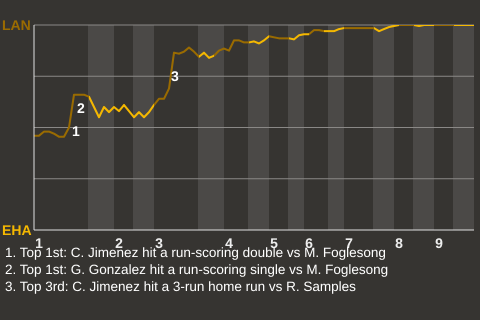  I want to click on x-tick-label: 2, so click(119, 242).